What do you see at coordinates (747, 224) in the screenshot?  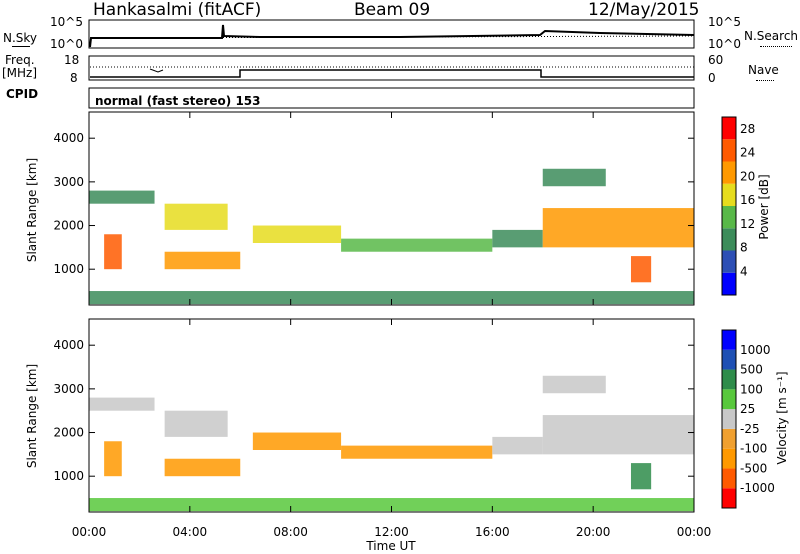 I see `power-colorbar-tick: 12` at bounding box center [747, 224].